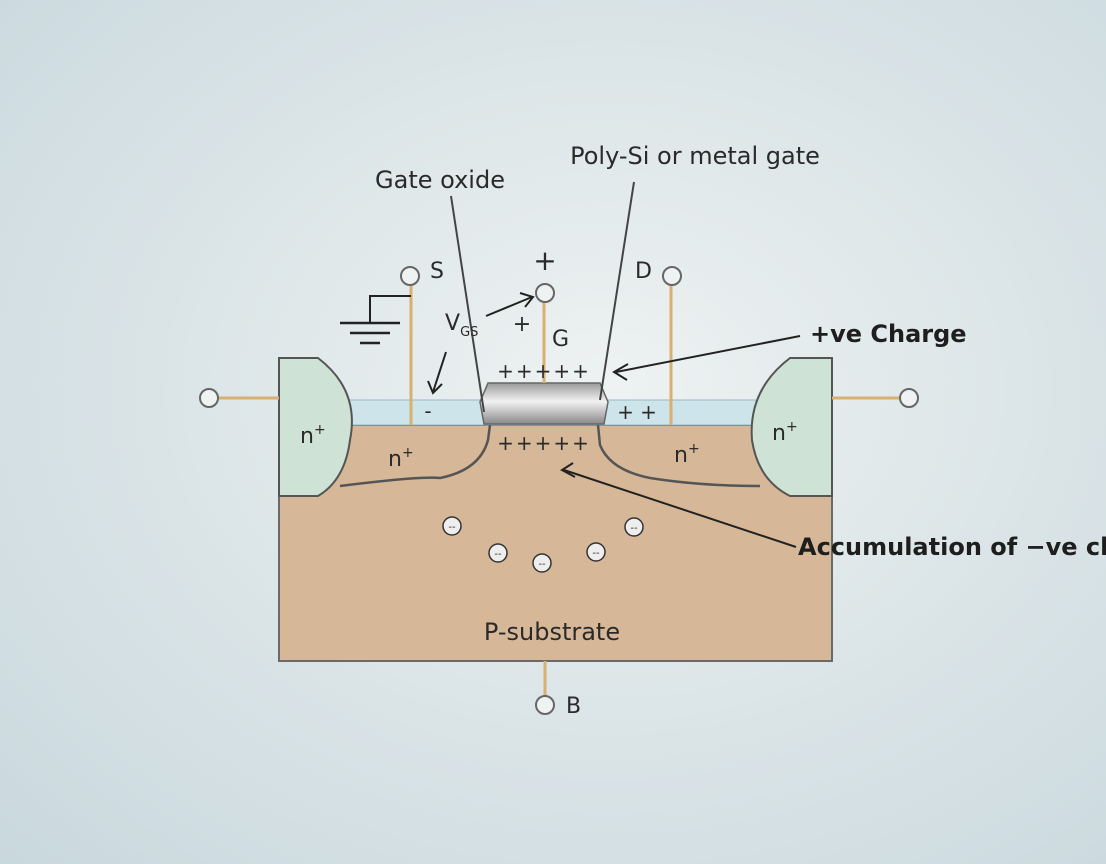  Describe the element at coordinates (390, 308) in the screenshot. I see `ground-wire` at that location.